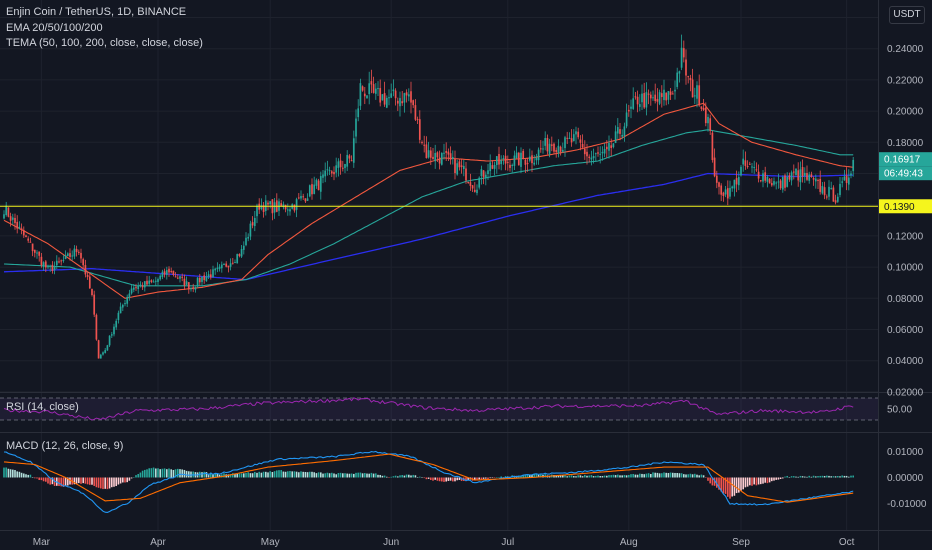 This screenshot has width=932, height=550. Describe the element at coordinates (96, 12) in the screenshot. I see `symbol-title: Enjin Coin / TetherUS, 1D, BINANCE` at that location.